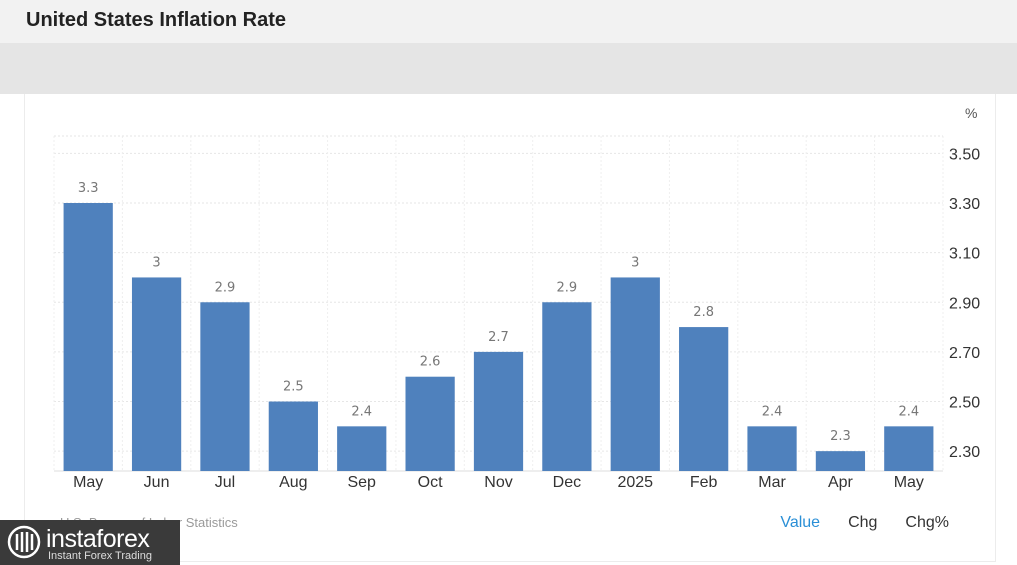 The image size is (1017, 565). What do you see at coordinates (100, 556) in the screenshot?
I see `brand-tagline: Instant Forex Trading` at bounding box center [100, 556].